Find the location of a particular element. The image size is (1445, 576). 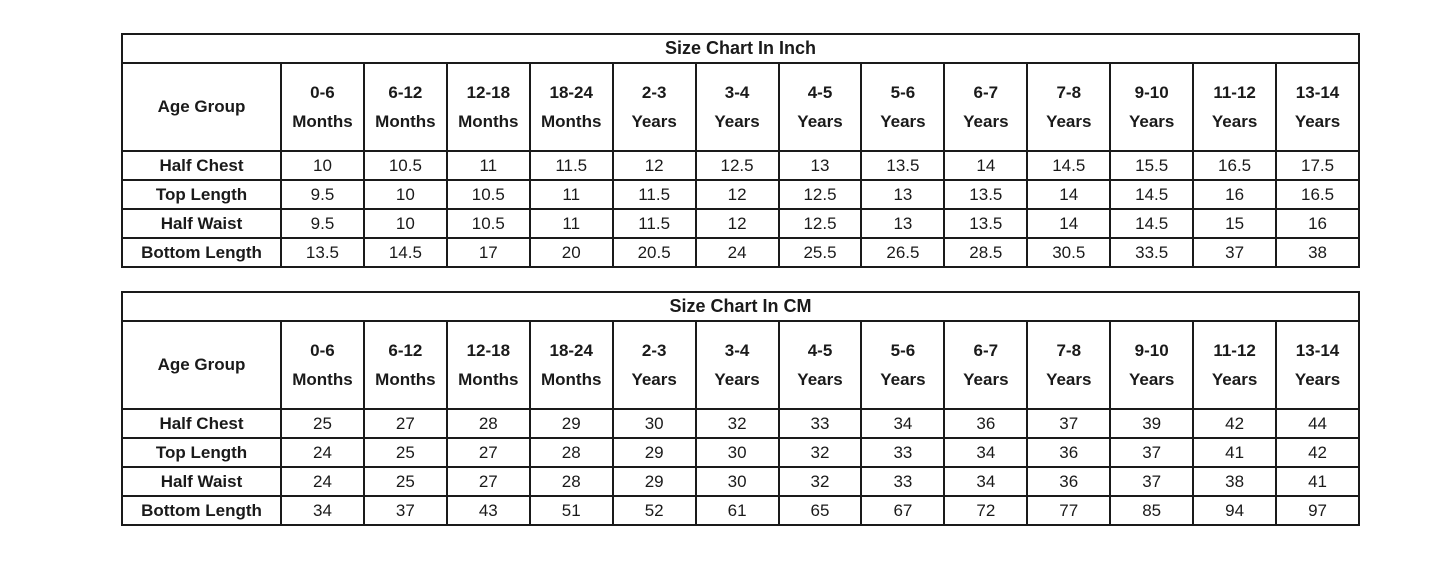

size-value-cell: 15.5 is located at coordinates (1152, 165).